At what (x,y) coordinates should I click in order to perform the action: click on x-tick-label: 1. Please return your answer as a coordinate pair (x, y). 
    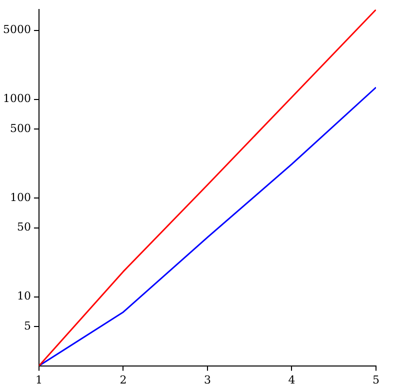
    Looking at the image, I should click on (38, 379).